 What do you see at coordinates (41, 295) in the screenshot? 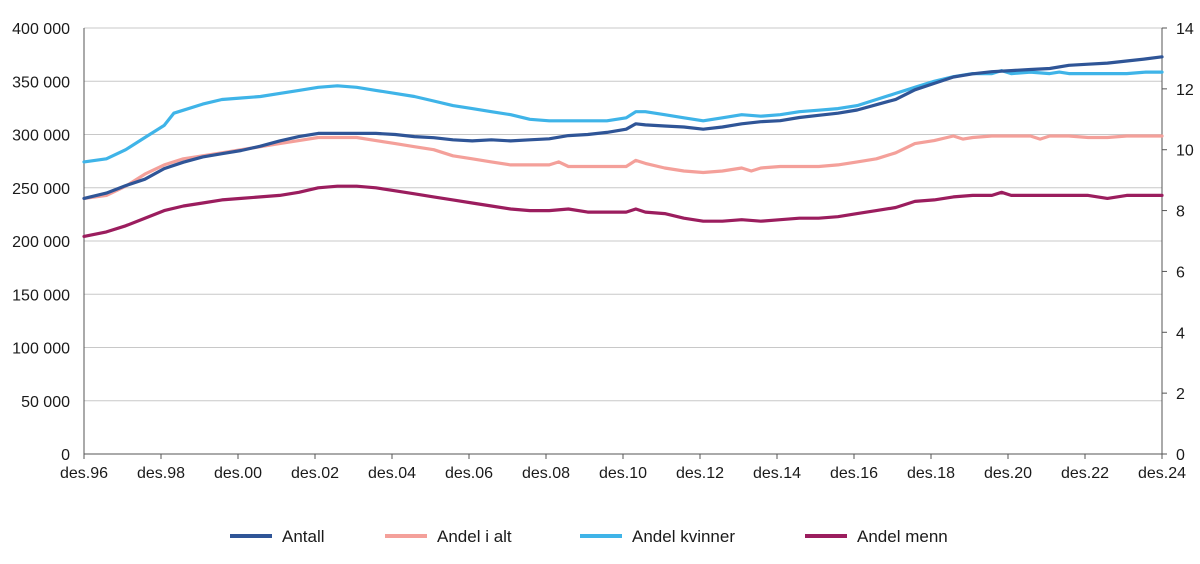
I see `y-left-tick-label: 150 000` at bounding box center [41, 295].